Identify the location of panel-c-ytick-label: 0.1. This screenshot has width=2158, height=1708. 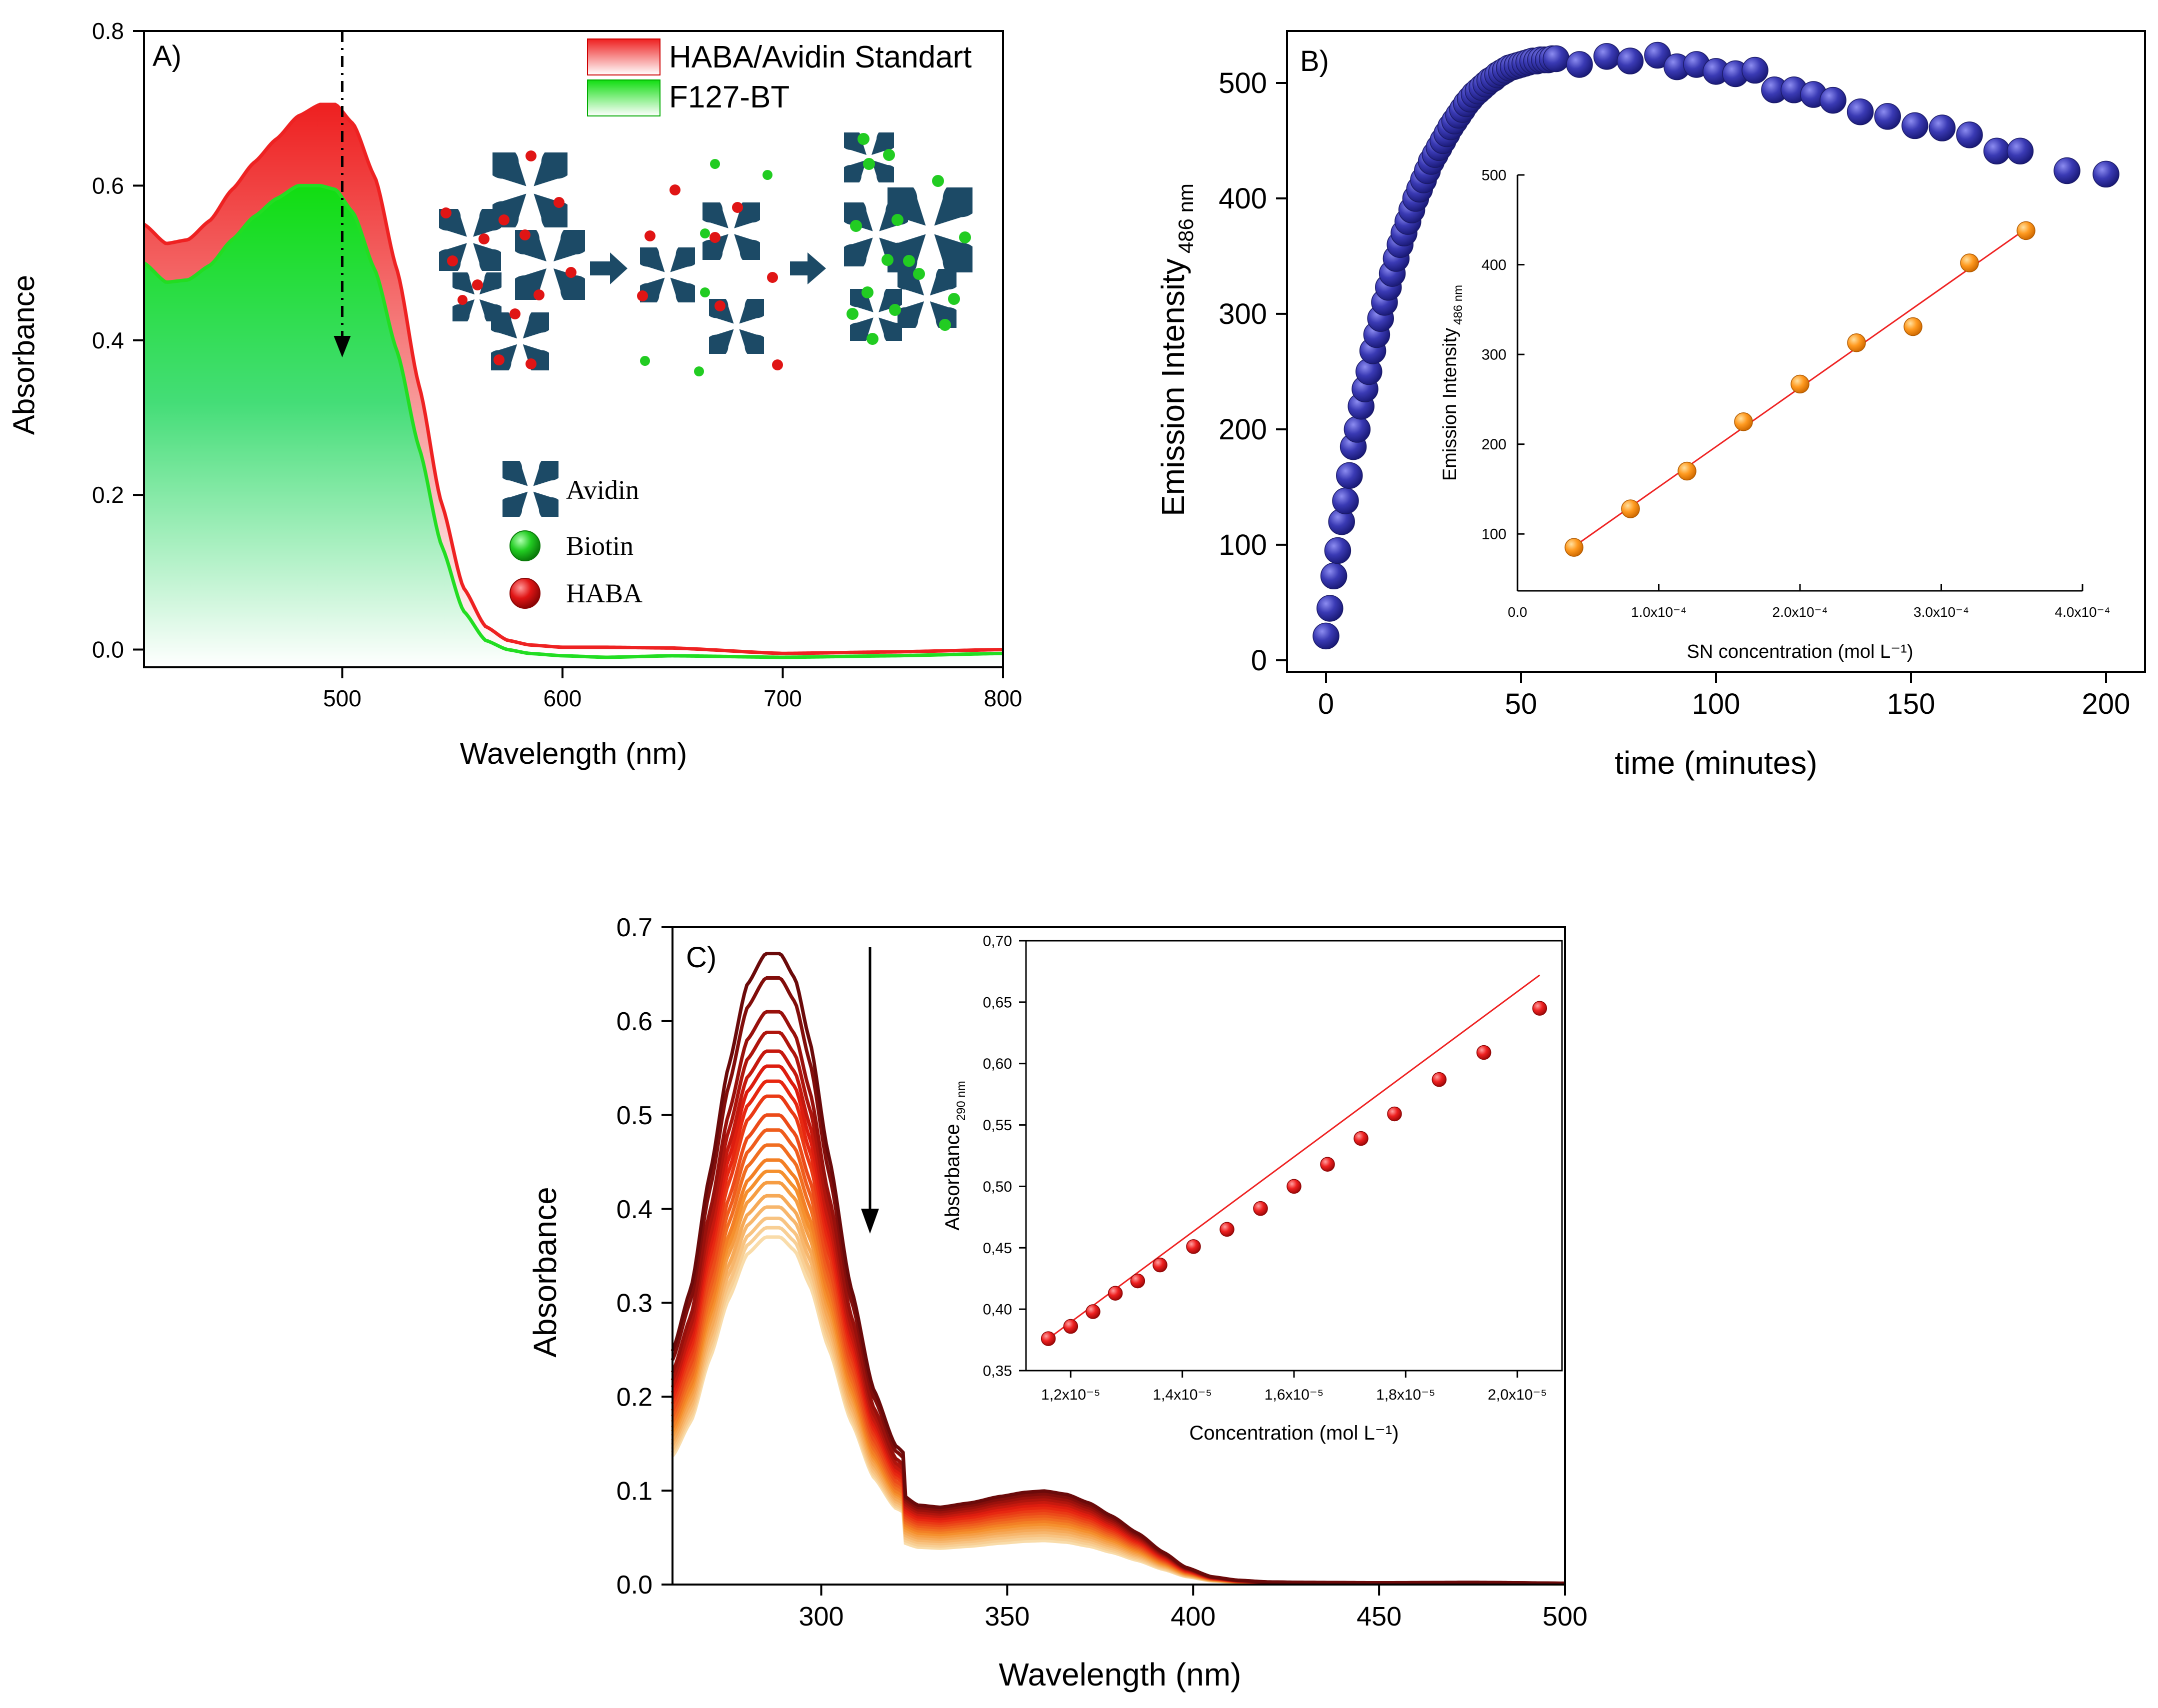
(634, 1491).